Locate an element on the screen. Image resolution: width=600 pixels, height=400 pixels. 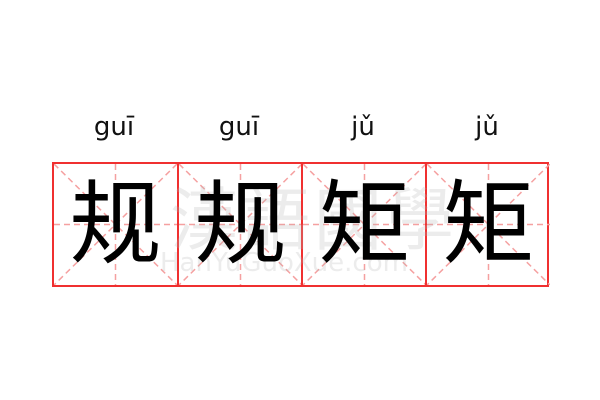
character-1: 规 is located at coordinates (115, 224).